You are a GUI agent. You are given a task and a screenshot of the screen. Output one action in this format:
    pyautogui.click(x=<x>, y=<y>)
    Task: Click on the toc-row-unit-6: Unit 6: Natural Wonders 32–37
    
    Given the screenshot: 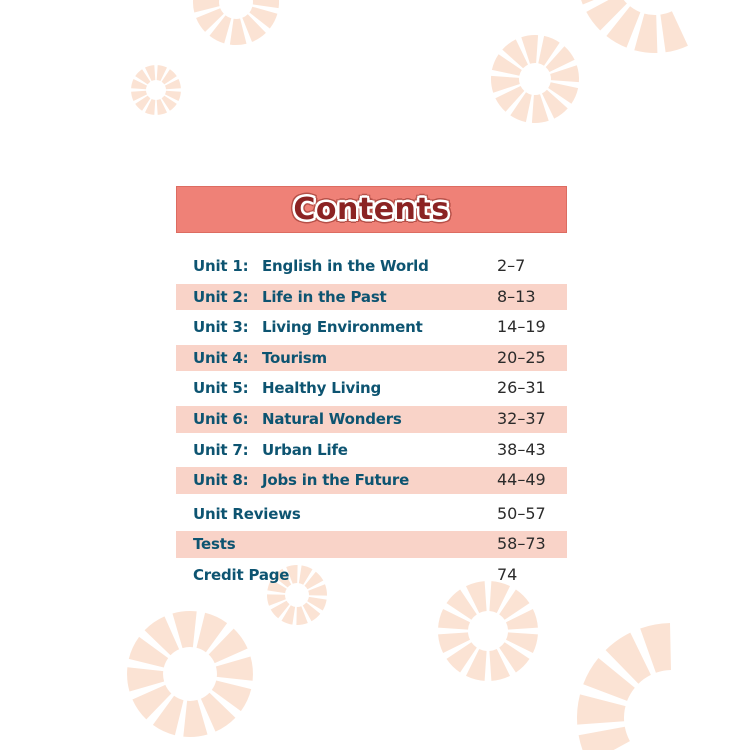 What is the action you would take?
    pyautogui.click(x=371, y=419)
    